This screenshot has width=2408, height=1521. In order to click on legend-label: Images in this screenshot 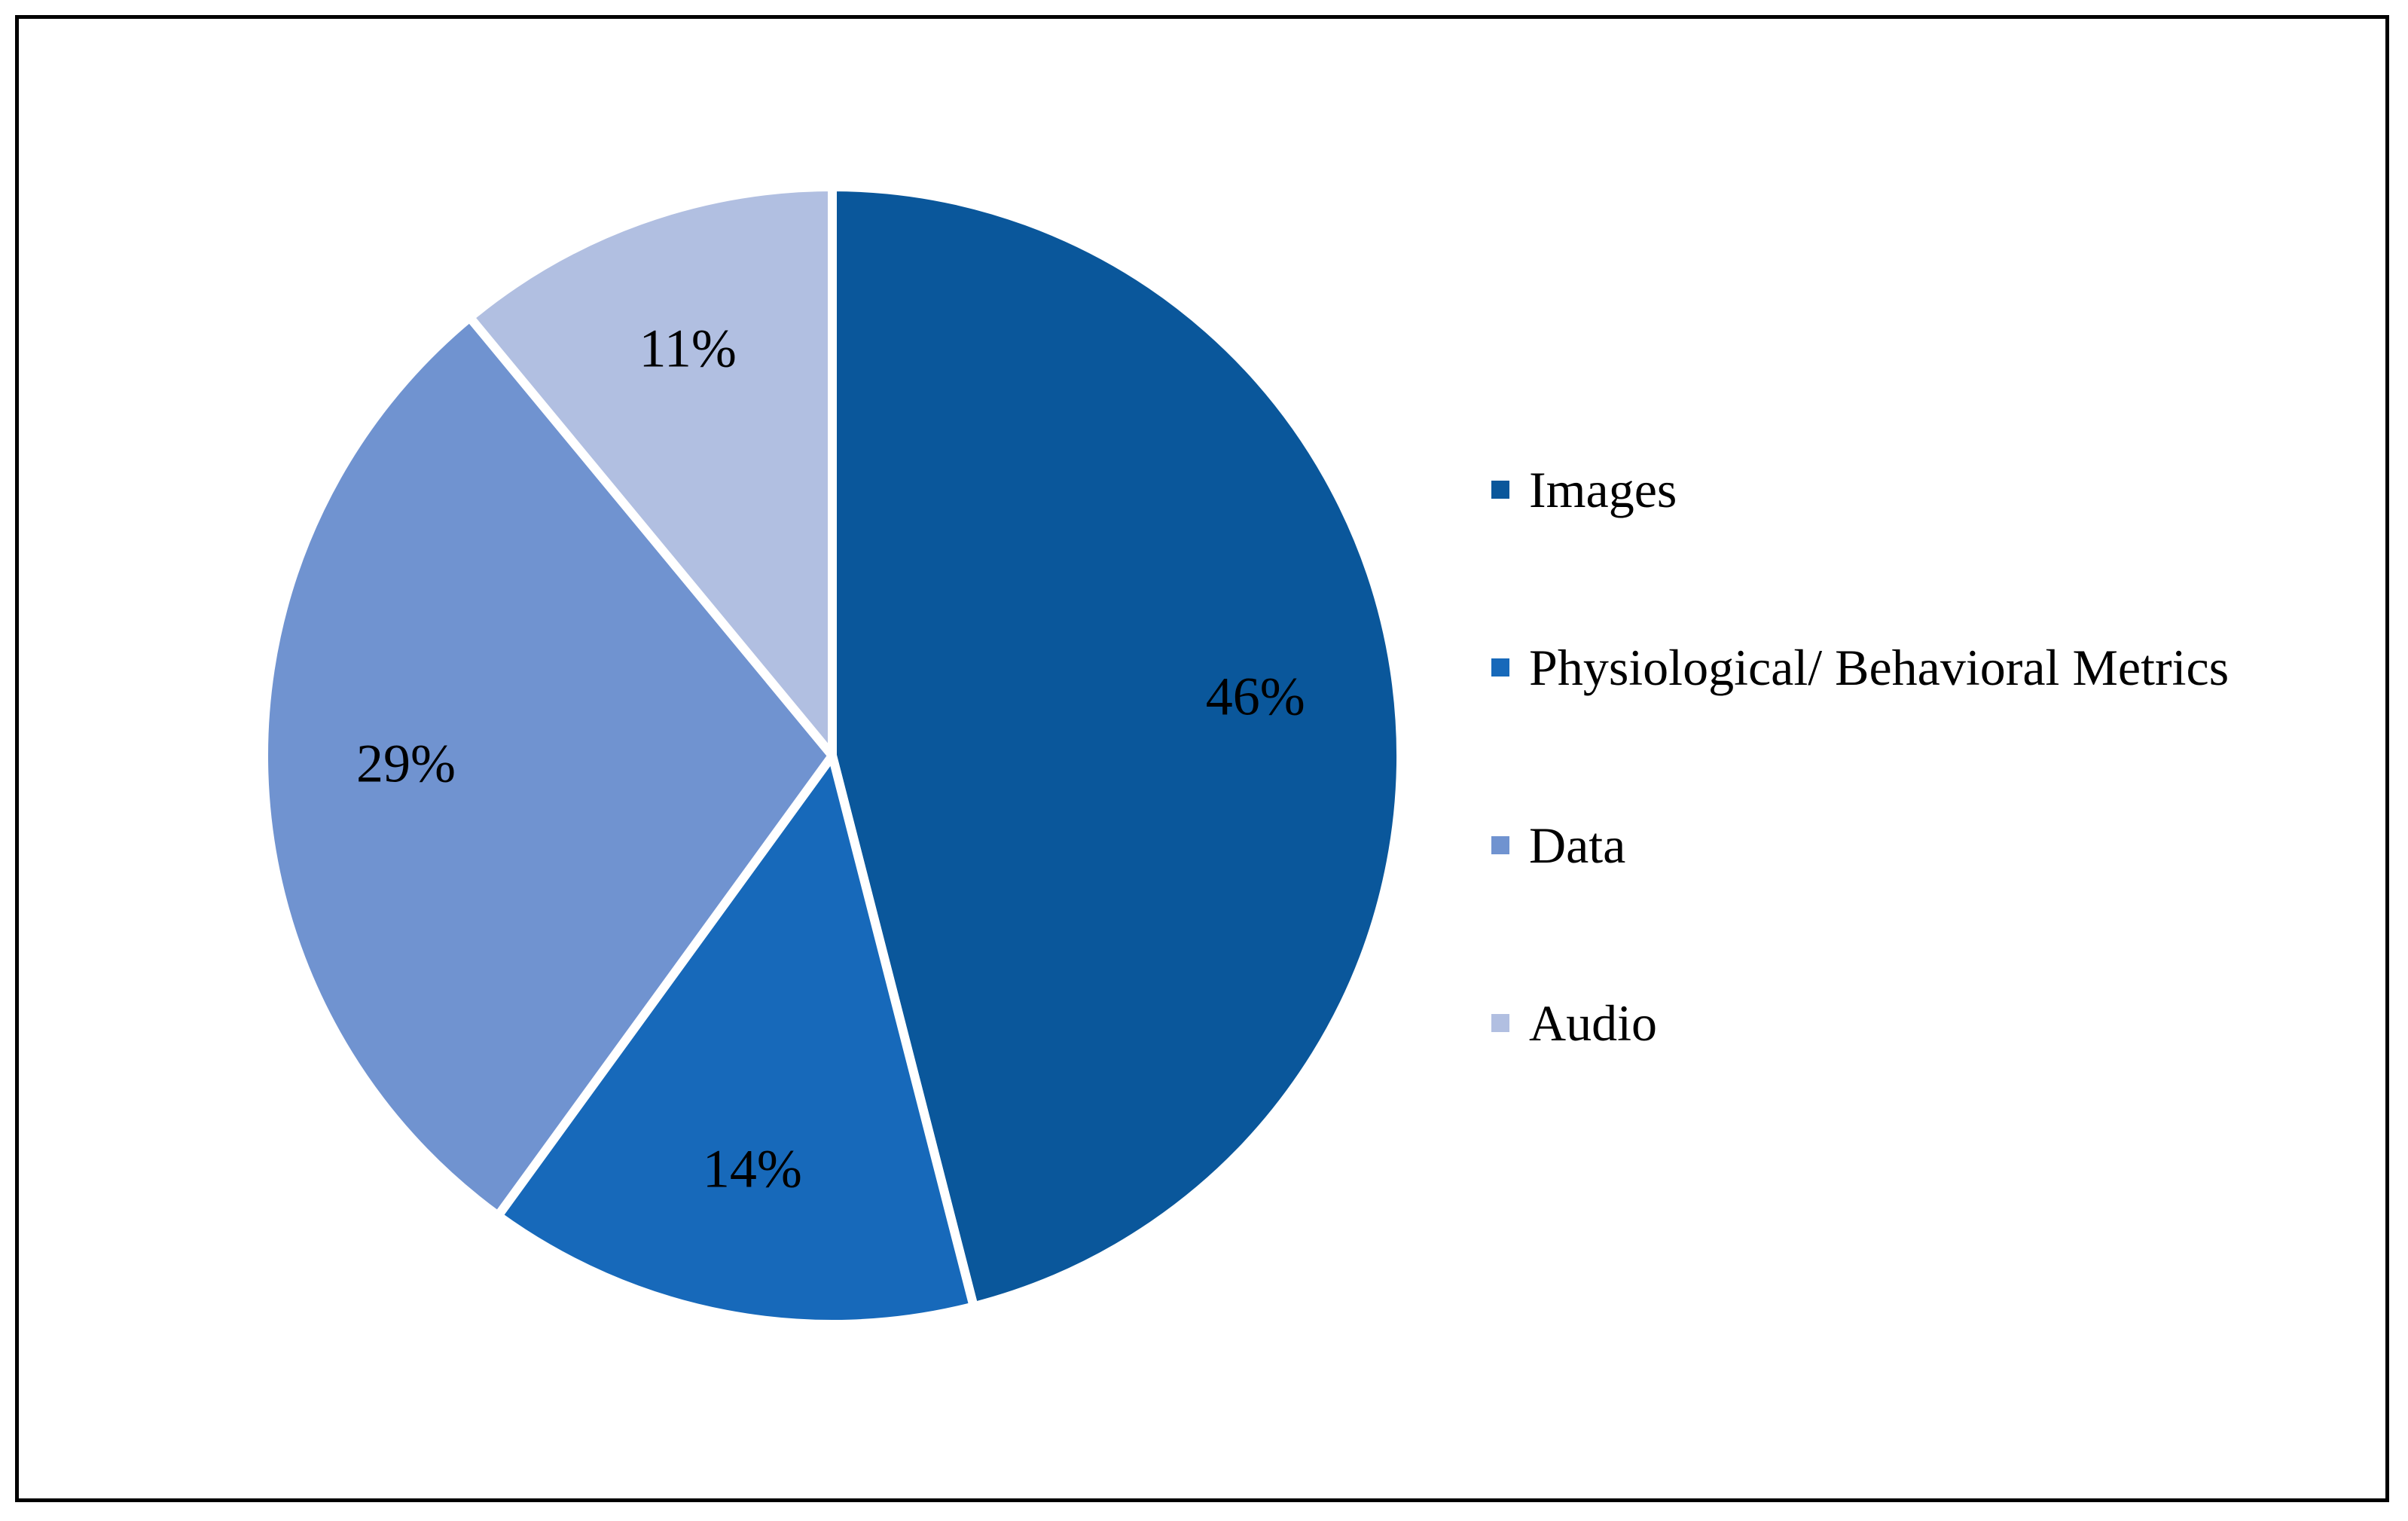, I will do `click(1603, 489)`.